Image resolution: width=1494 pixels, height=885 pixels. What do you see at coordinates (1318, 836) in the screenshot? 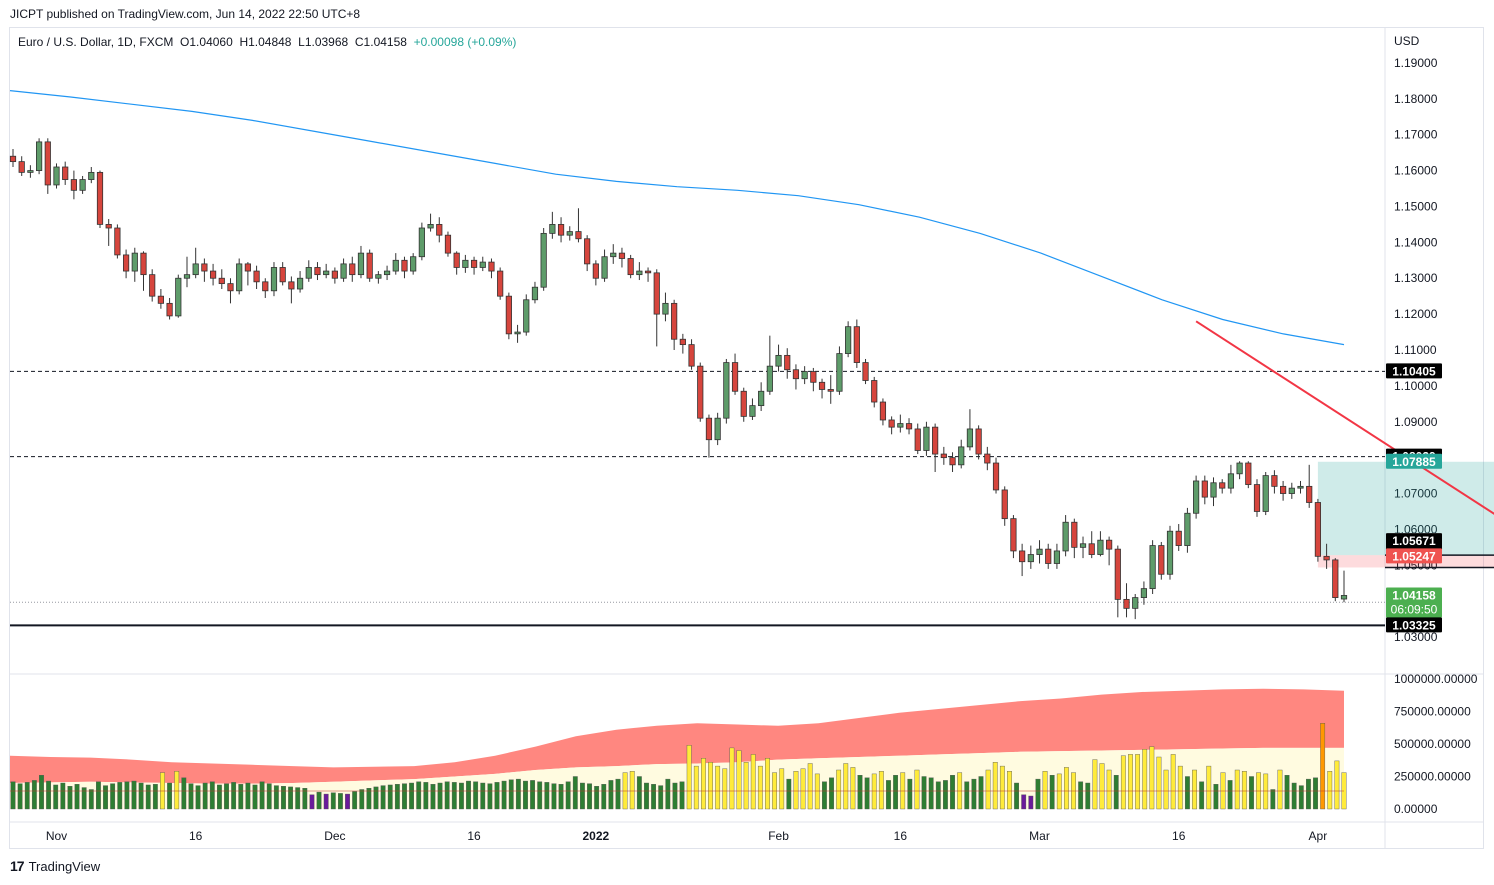
I see `time-tick-label: Apr` at bounding box center [1318, 836].